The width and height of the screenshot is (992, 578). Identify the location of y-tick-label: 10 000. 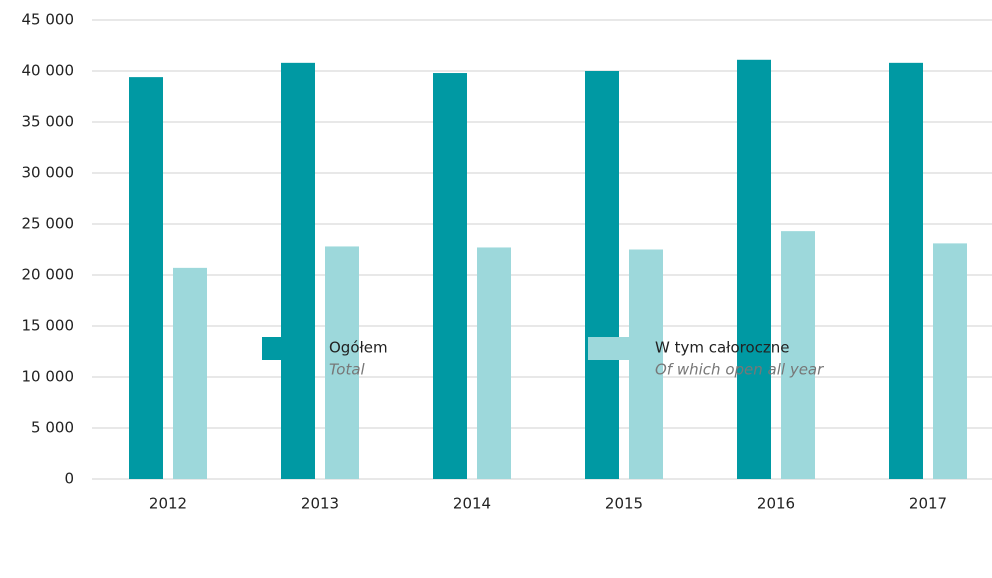
(48, 377).